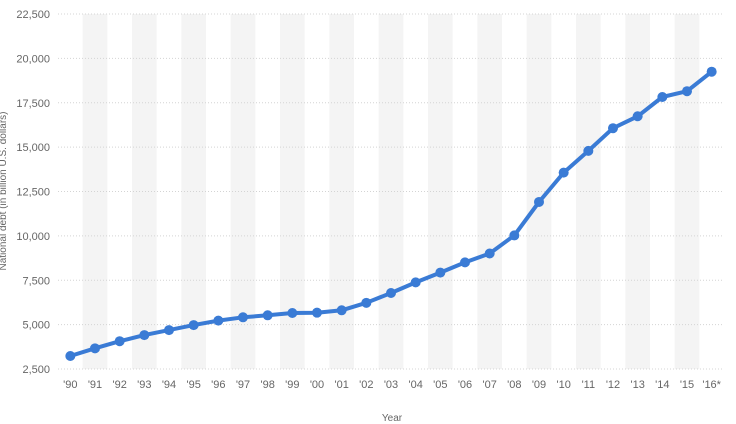 This screenshot has height=424, width=736. What do you see at coordinates (613, 385) in the screenshot?
I see `x-tick-label: '12` at bounding box center [613, 385].